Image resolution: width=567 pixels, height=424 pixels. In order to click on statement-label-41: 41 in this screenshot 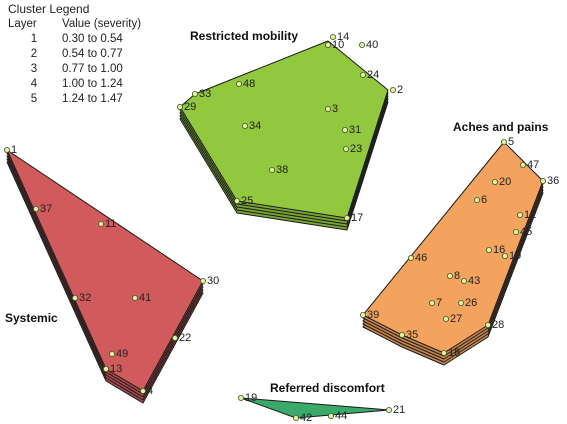, I will do `click(145, 298)`.